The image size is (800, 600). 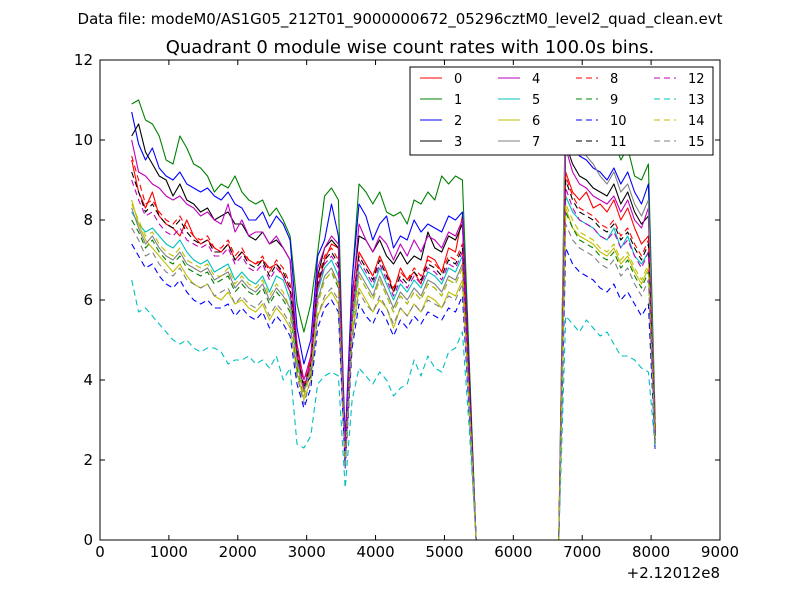 I want to click on legend-label-14: 14, so click(x=696, y=121).